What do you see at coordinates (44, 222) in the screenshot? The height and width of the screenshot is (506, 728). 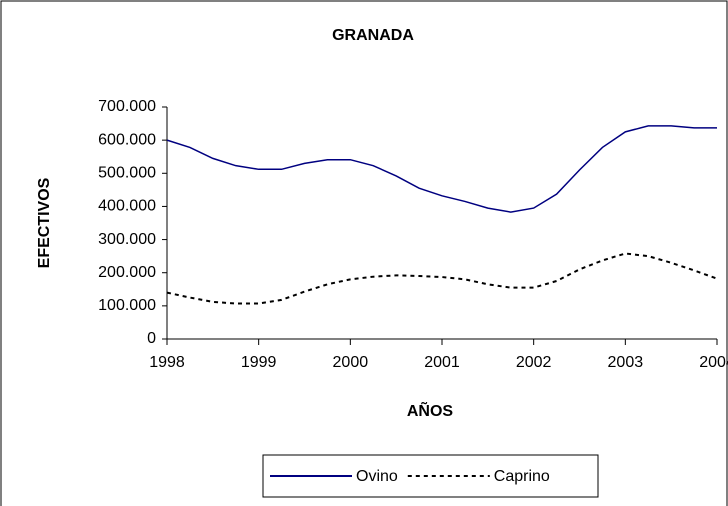 I see `y-axis-label: EFECTIVOS` at bounding box center [44, 222].